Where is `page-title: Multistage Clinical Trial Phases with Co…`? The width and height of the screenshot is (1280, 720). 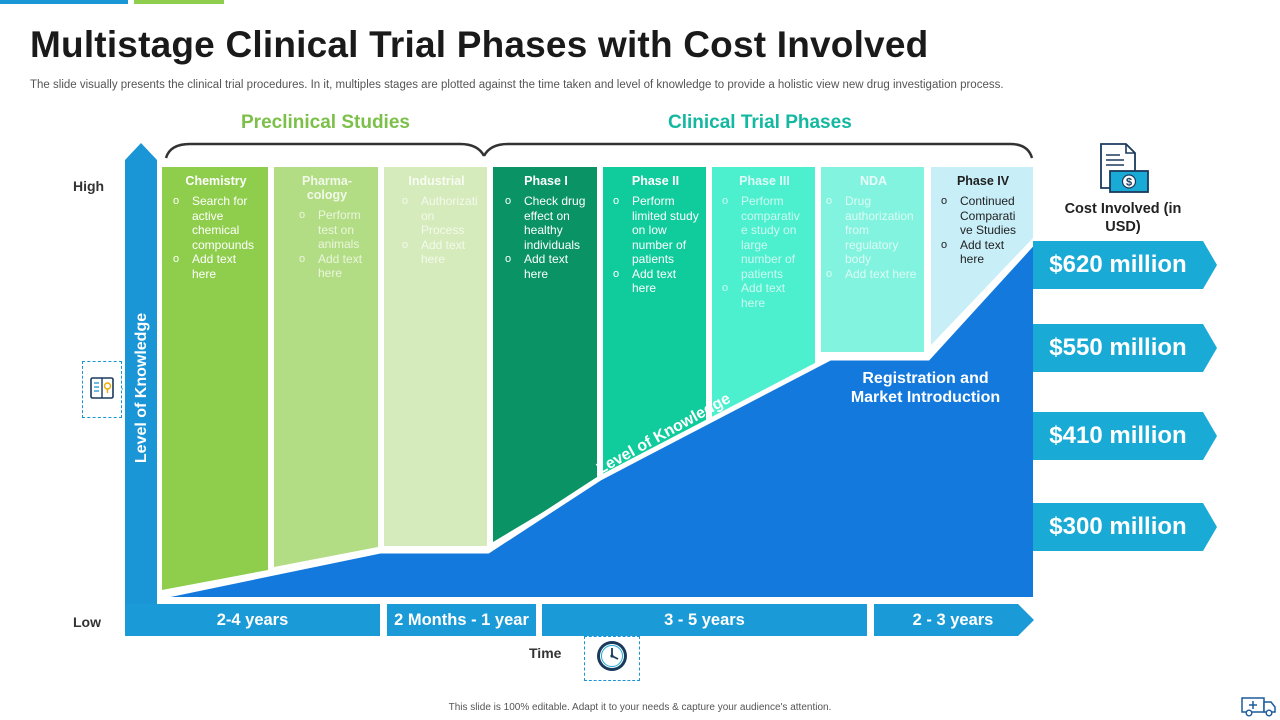
page-title: Multistage Clinical Trial Phases with Co… is located at coordinates (479, 44).